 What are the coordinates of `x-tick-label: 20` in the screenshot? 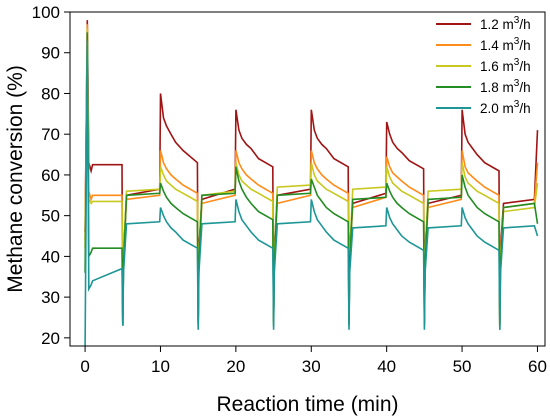 It's located at (235, 366).